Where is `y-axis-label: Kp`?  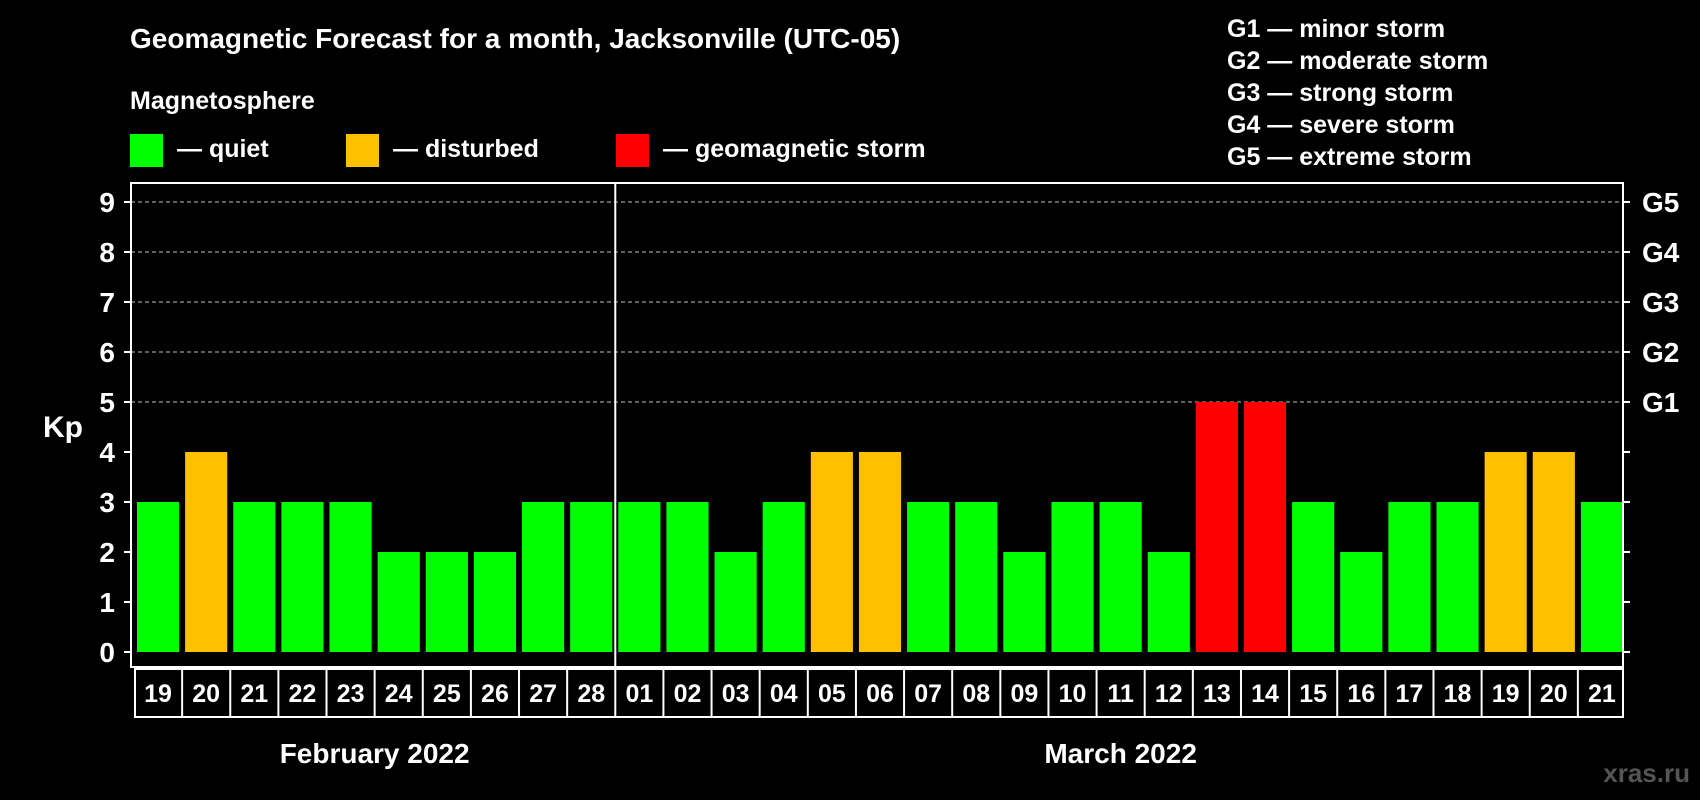
y-axis-label: Kp is located at coordinates (63, 427).